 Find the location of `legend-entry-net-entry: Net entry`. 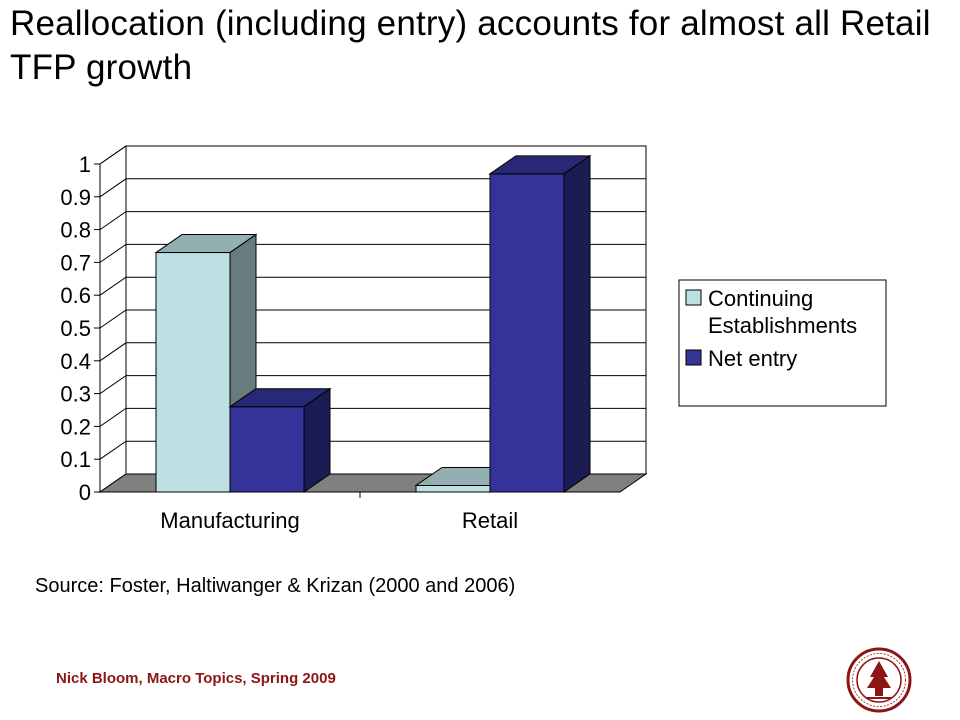

legend-entry-net-entry: Net entry is located at coordinates (741, 358).